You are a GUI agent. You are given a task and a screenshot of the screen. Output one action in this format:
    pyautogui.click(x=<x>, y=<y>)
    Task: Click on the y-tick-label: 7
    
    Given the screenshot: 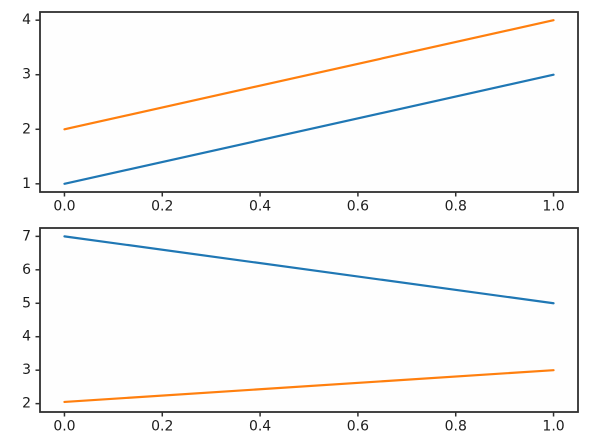 What is the action you would take?
    pyautogui.click(x=26, y=236)
    